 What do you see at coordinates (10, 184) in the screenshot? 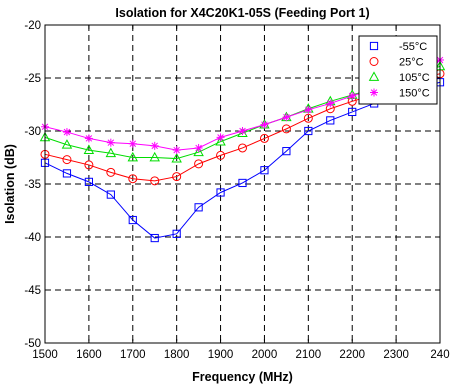
I see `y-axis-label: Isolation (dB)` at bounding box center [10, 184].